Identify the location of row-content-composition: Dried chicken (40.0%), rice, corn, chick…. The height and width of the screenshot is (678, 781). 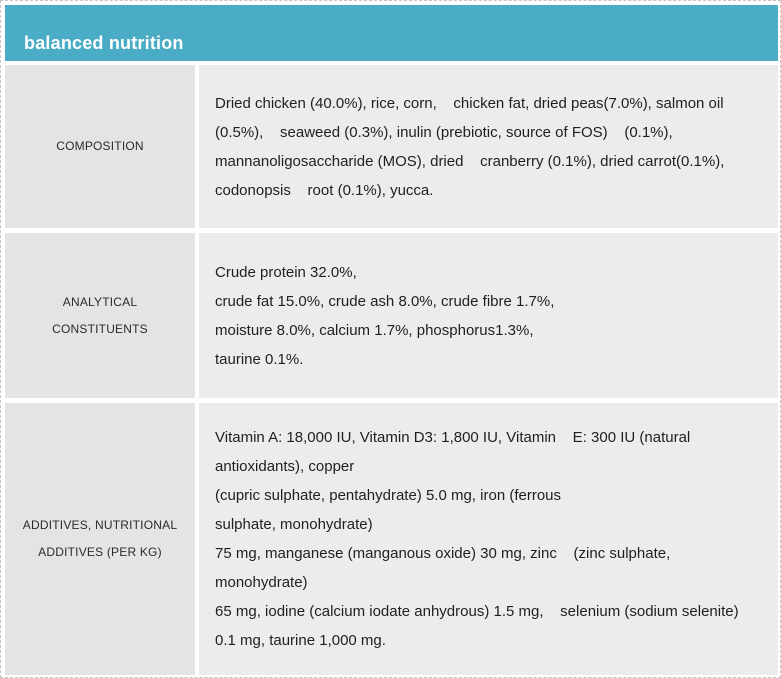
(472, 146).